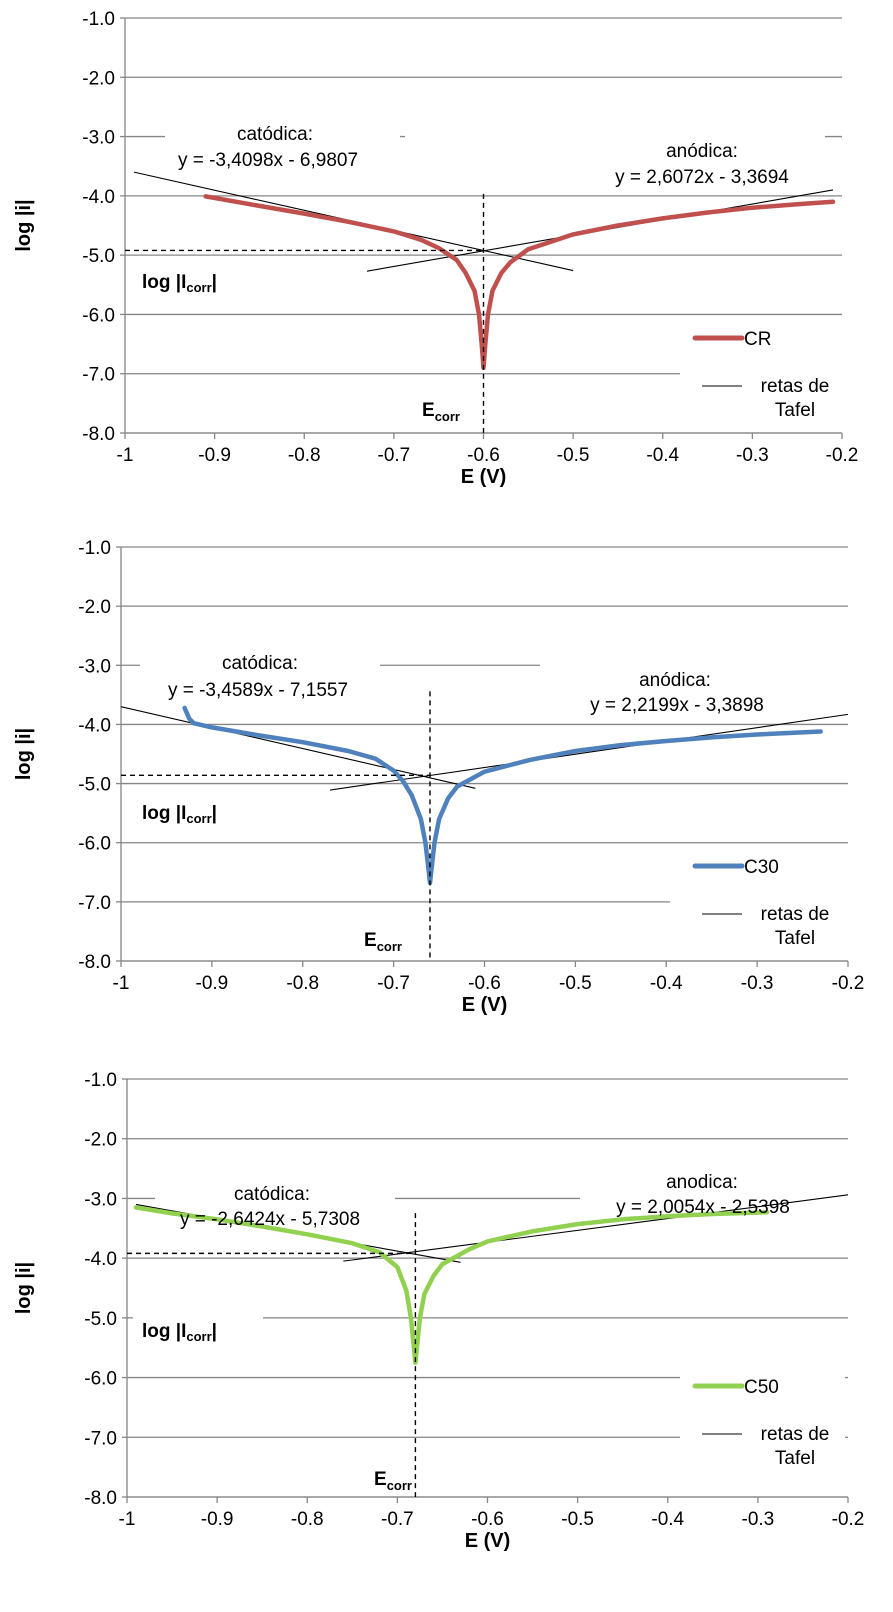 The height and width of the screenshot is (1612, 893). What do you see at coordinates (677, 705) in the screenshot?
I see `anodic-equation: y = 2,2199x - 3,3898` at bounding box center [677, 705].